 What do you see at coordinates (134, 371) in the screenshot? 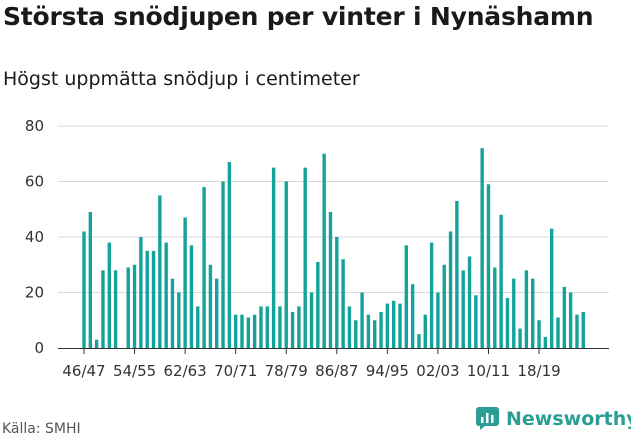
I see `x-tick-label: 54/55` at bounding box center [134, 371].